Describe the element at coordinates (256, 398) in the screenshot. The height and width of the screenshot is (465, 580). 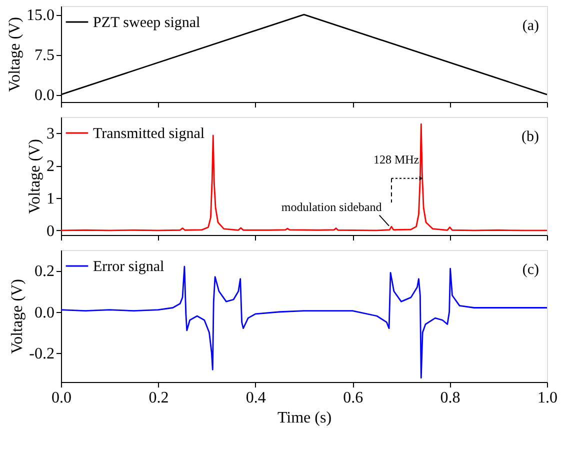
I see `x-tick-label: 0.4` at that location.